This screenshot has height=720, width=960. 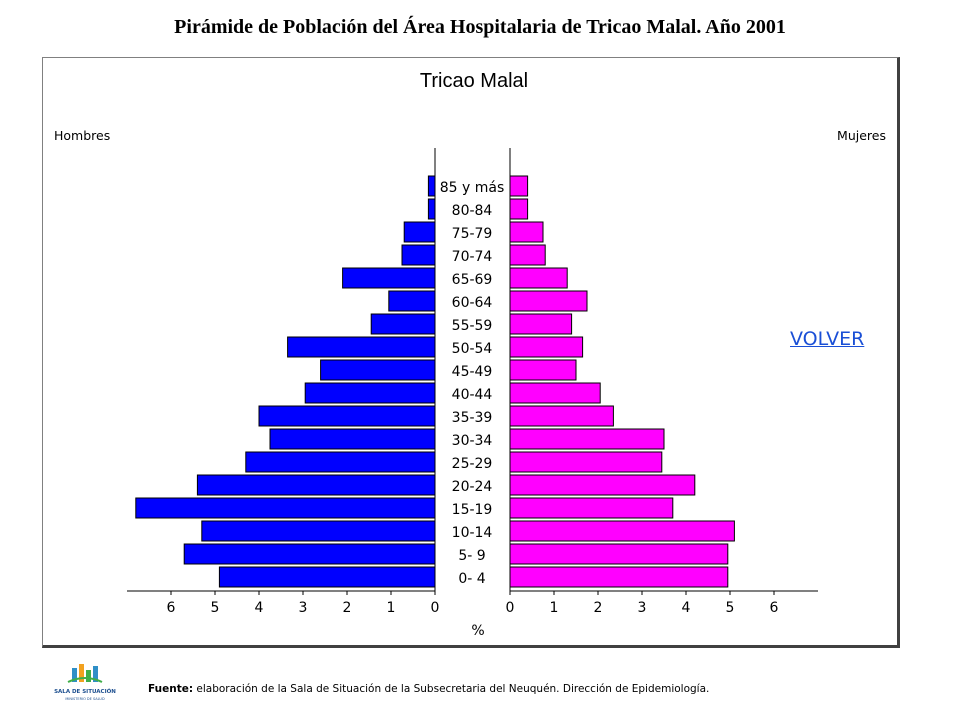 I want to click on age-group-label: 20-24, so click(x=472, y=487).